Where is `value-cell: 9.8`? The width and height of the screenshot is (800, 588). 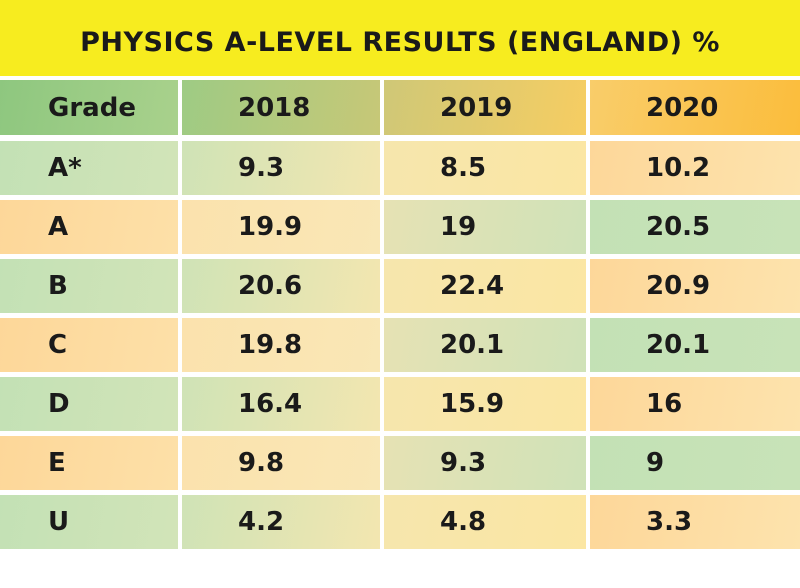
value-cell: 9.8 is located at coordinates (281, 463).